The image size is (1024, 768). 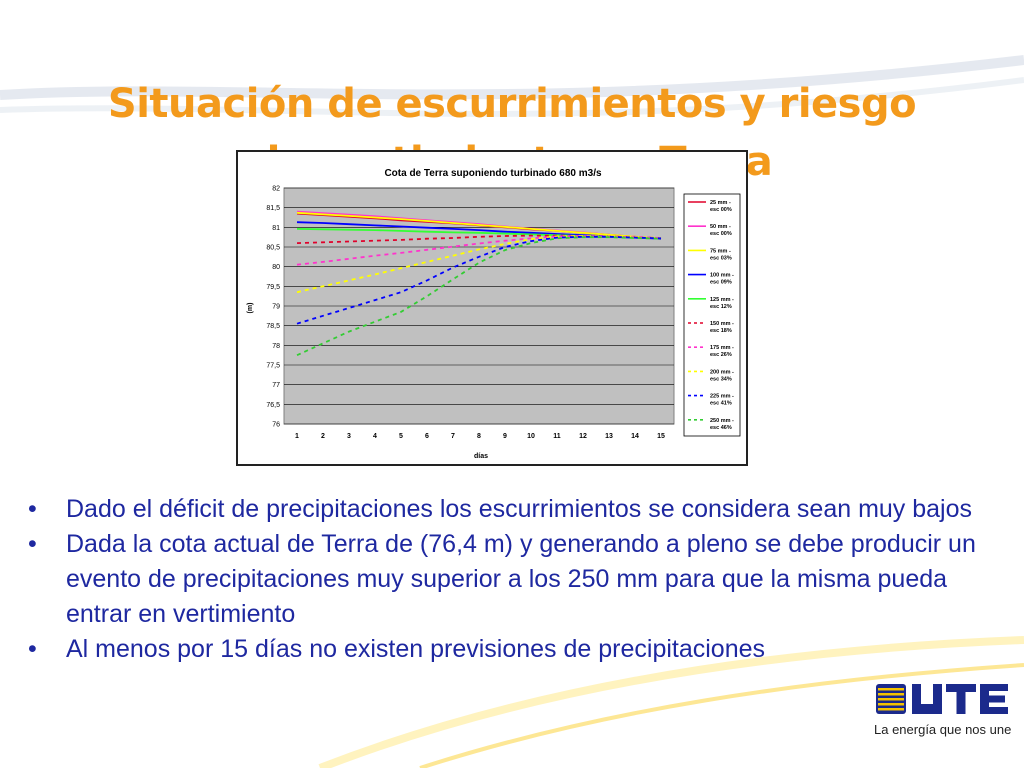 What do you see at coordinates (250, 308) in the screenshot?
I see `y-axis-label: (m)` at bounding box center [250, 308].